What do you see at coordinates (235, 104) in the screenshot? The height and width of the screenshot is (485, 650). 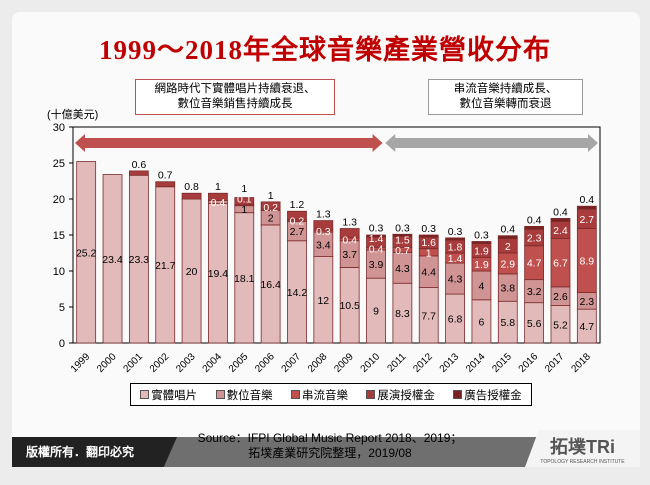 I see `callout-line: 數位音樂銷售持續成長` at bounding box center [235, 104].